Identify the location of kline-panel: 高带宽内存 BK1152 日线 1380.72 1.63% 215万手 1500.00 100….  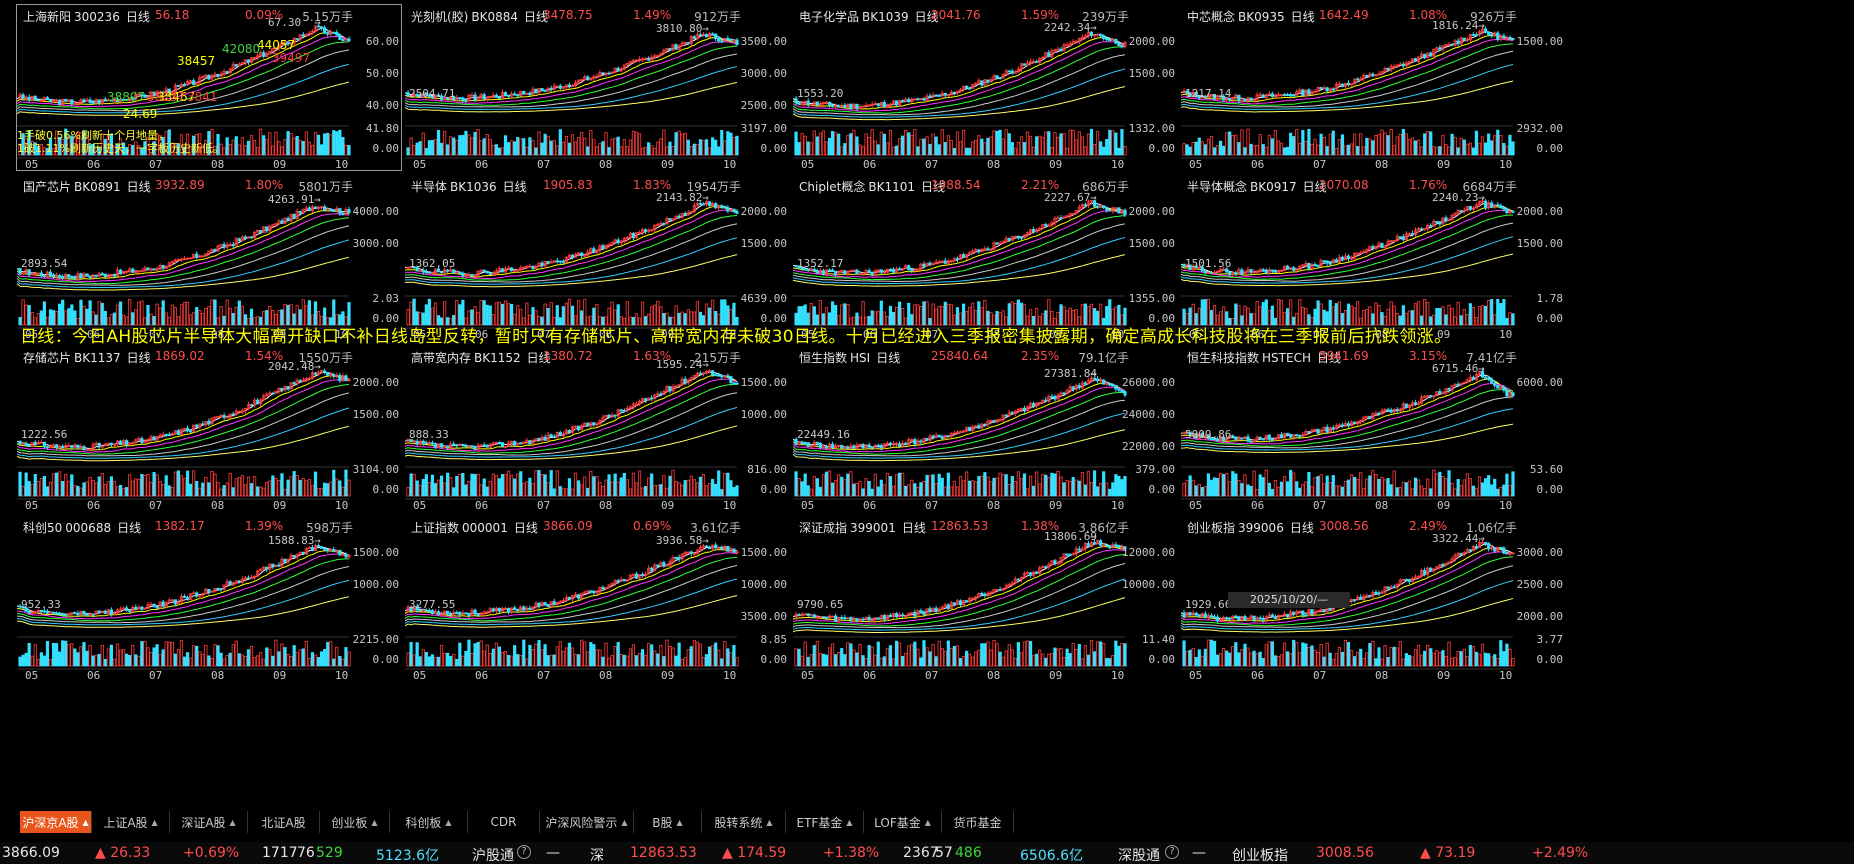
(597, 428).